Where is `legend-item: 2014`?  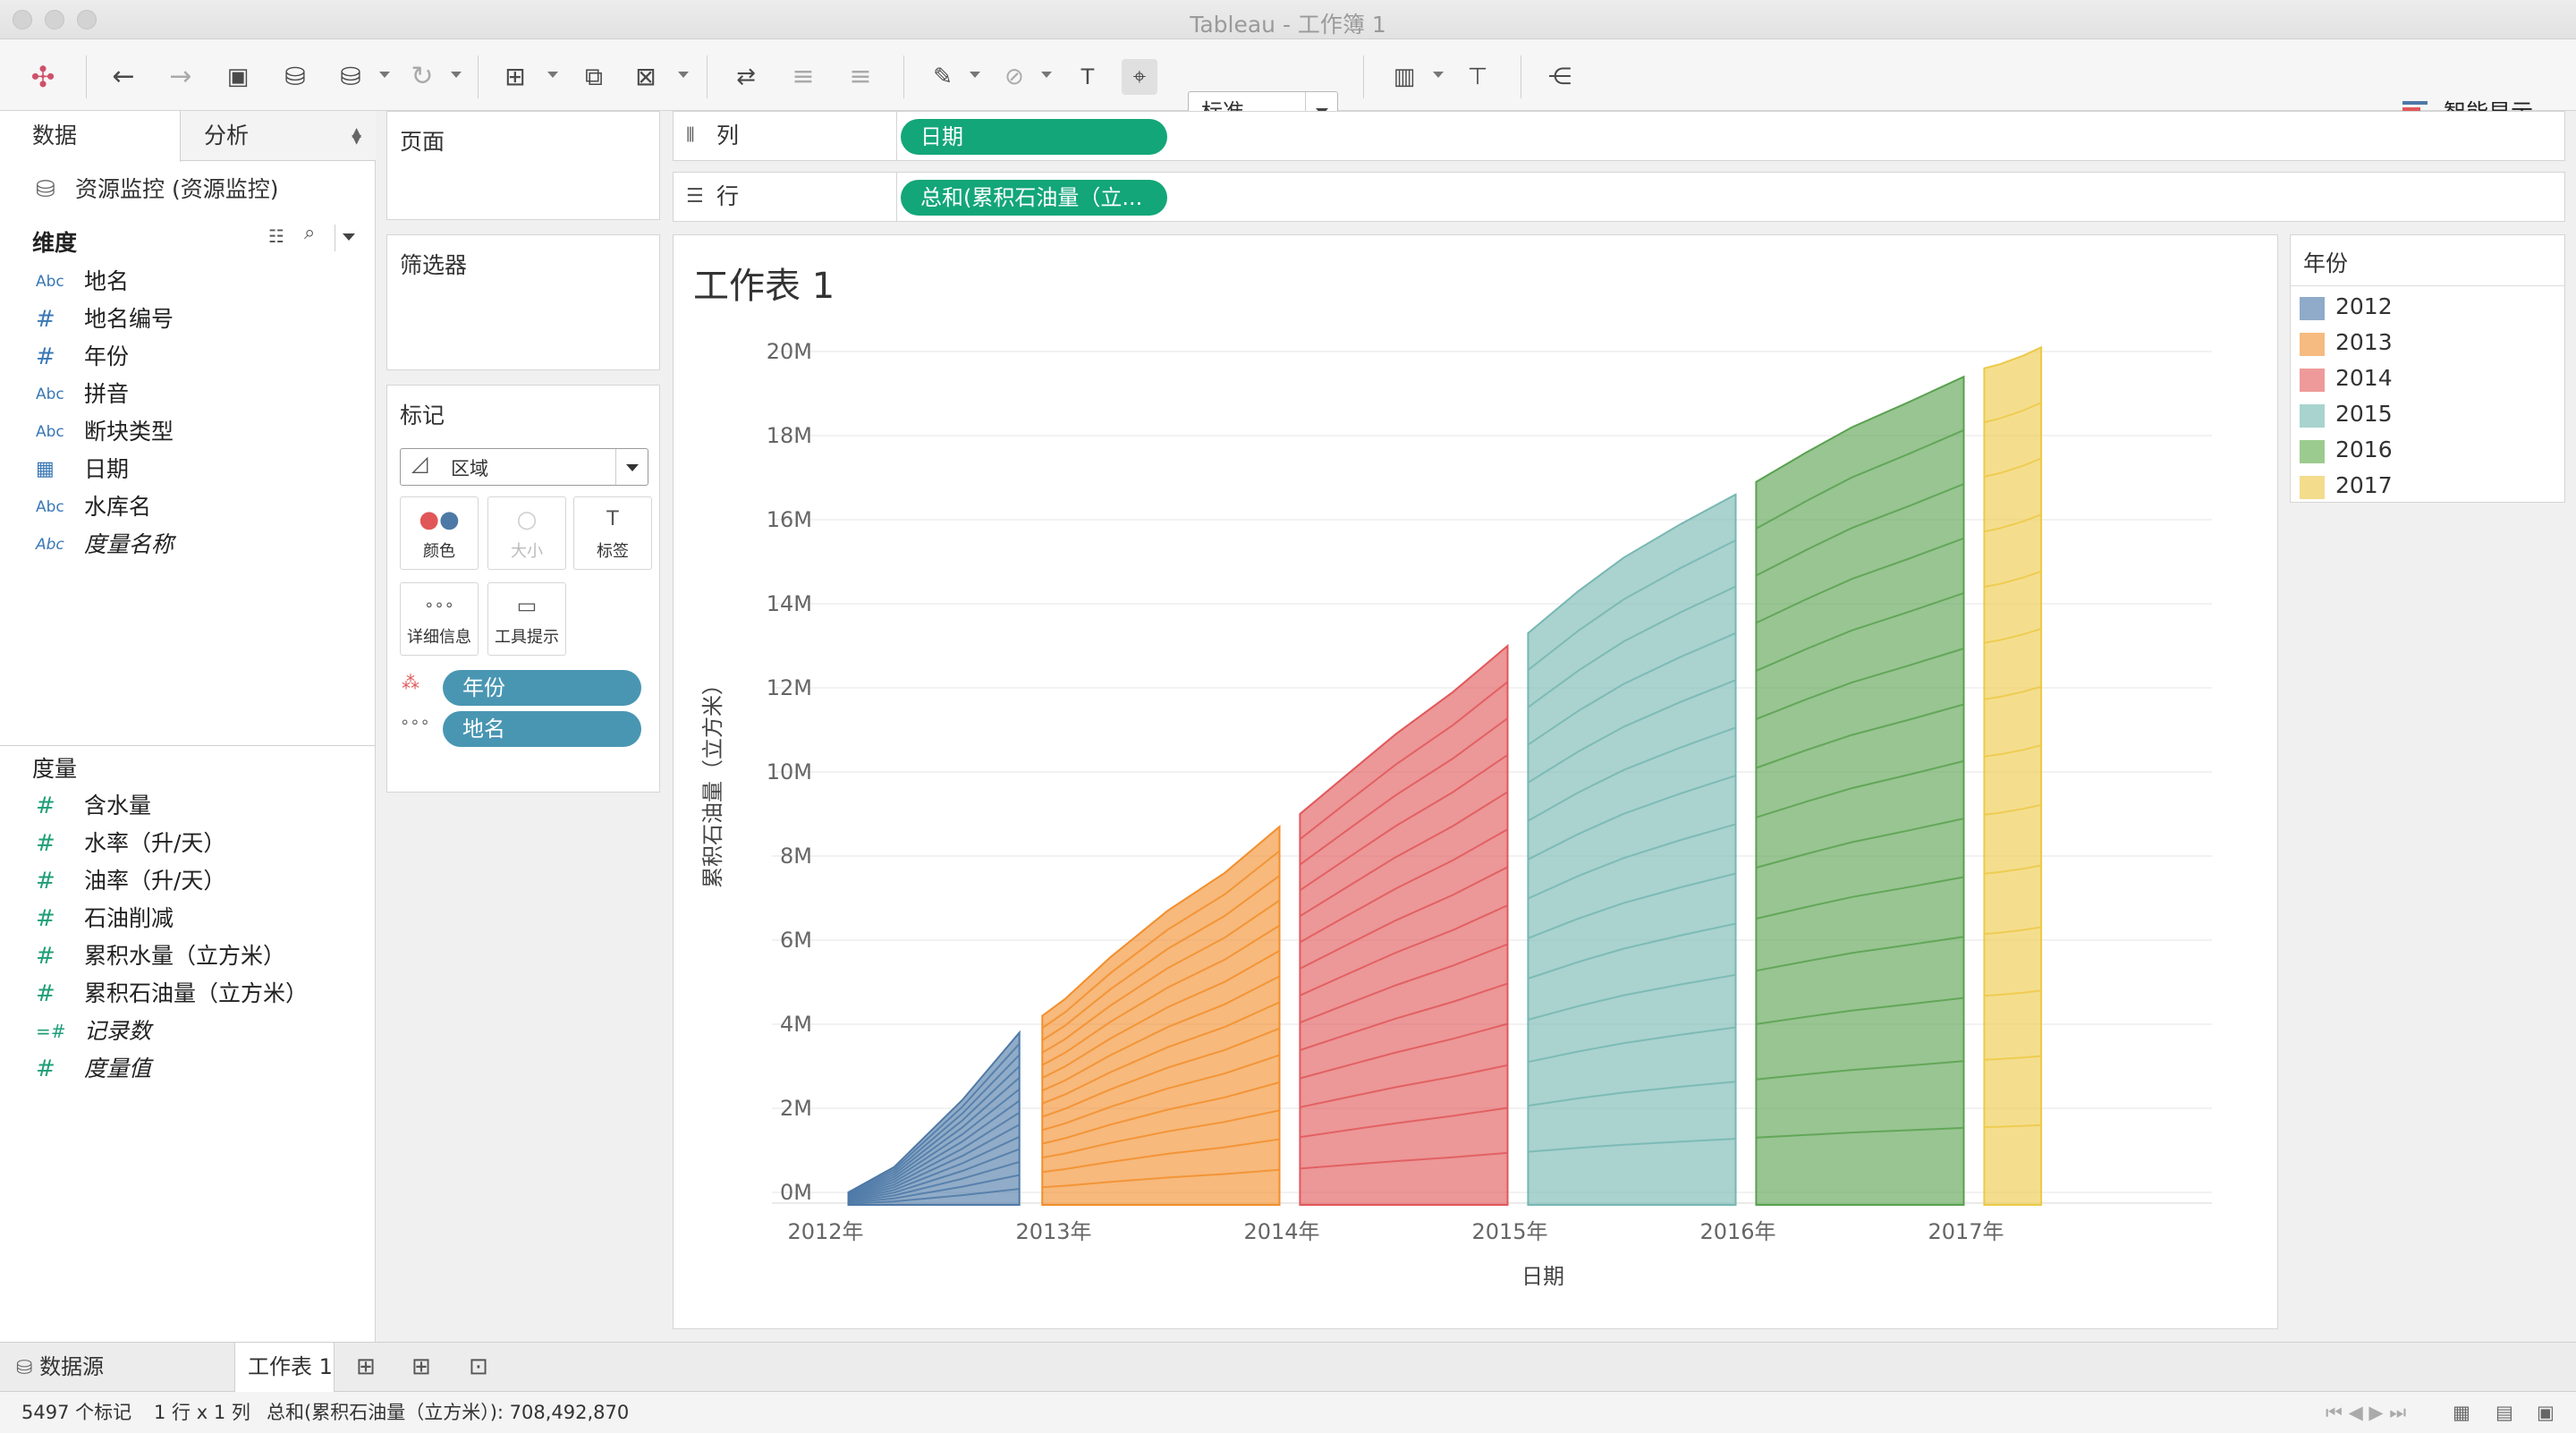 legend-item: 2014 is located at coordinates (2346, 378).